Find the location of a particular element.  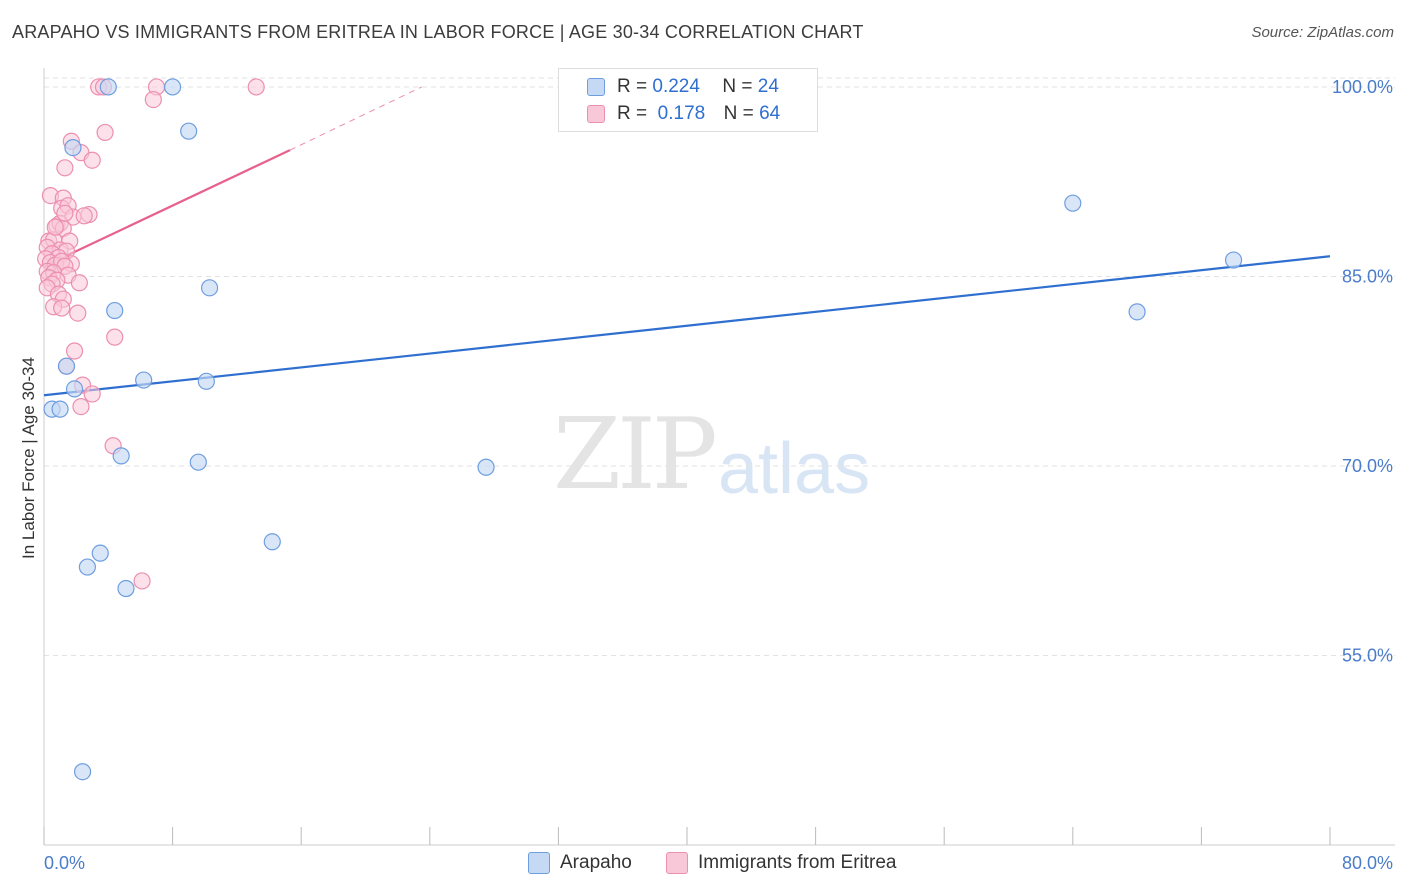

y-tick-label: 100.0% is located at coordinates (1362, 87).